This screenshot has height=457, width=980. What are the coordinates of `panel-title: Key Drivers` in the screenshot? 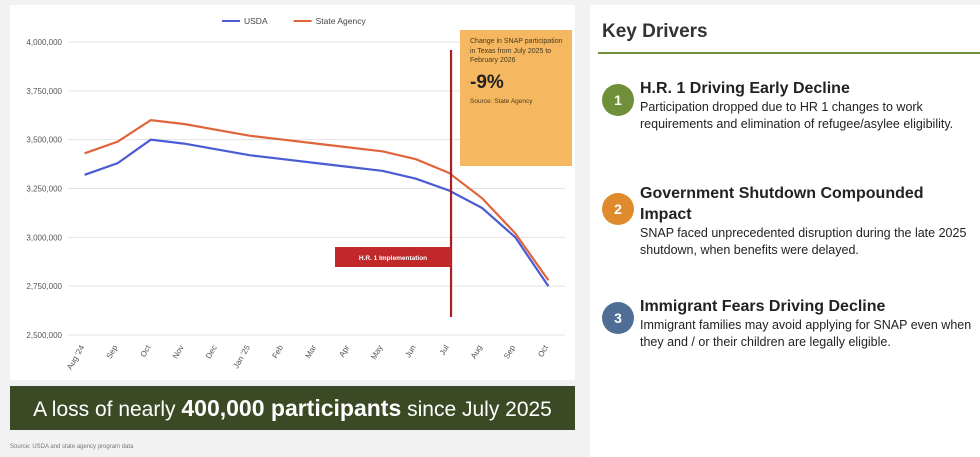 It's located at (655, 31).